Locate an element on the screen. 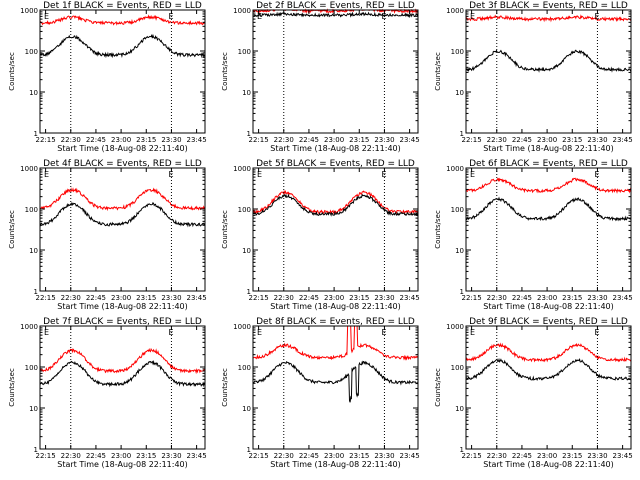 The width and height of the screenshot is (640, 480). panel-title: Det 2f BLACK = Events, RED = LLD is located at coordinates (335, 6).